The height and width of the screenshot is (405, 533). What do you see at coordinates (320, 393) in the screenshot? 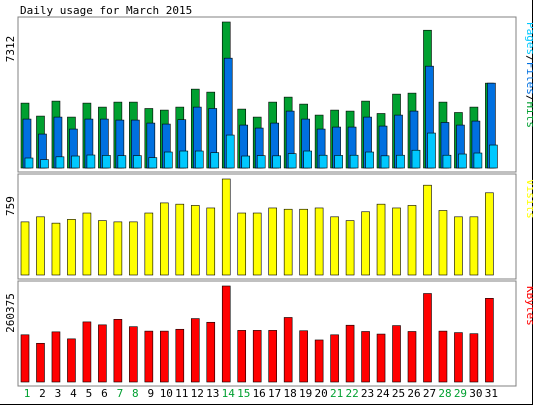
I see `day-label-20: 20` at bounding box center [320, 393].